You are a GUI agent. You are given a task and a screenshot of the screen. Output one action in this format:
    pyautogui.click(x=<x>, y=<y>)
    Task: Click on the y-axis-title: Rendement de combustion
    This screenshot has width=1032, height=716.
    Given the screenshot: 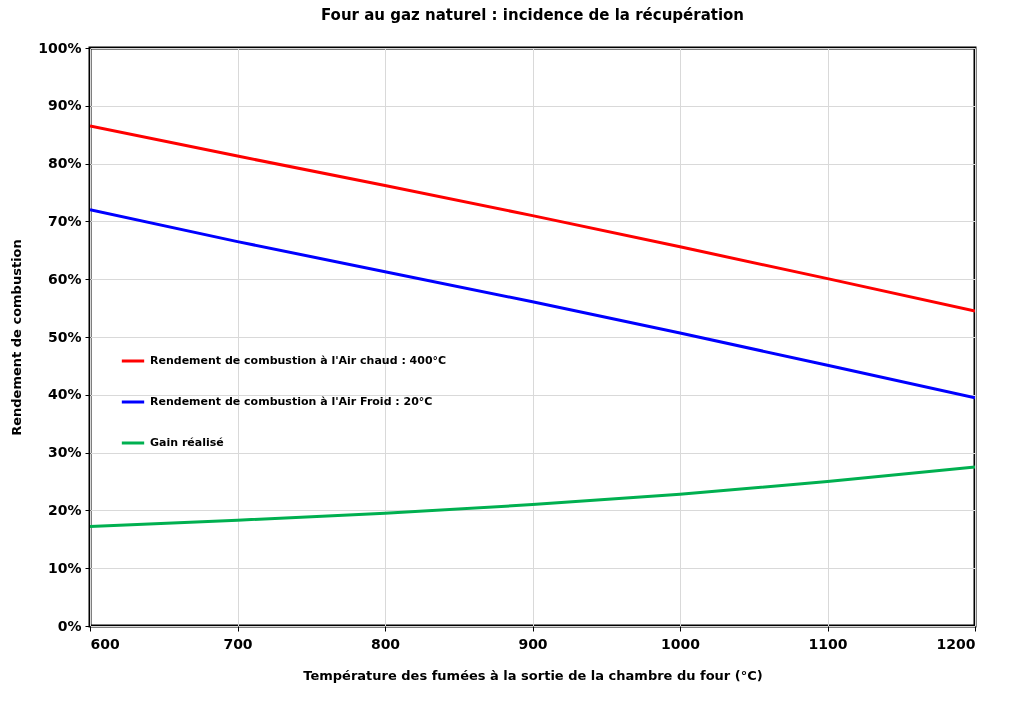 What is the action you would take?
    pyautogui.click(x=17, y=337)
    